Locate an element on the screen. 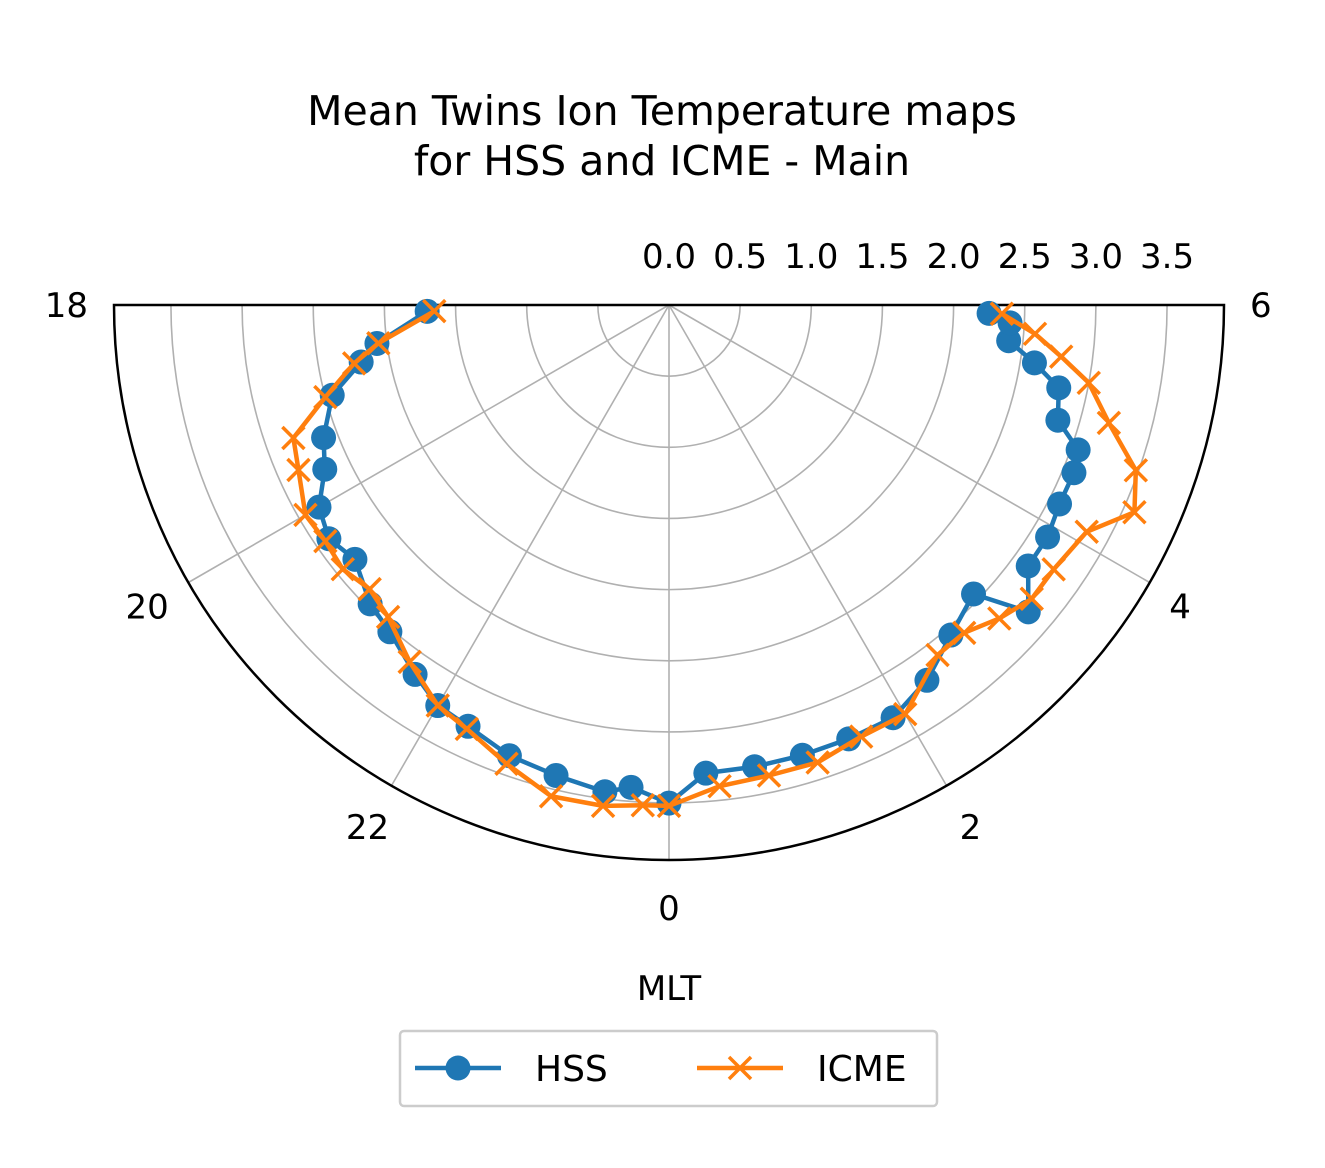 The width and height of the screenshot is (1325, 1168). r-tick-label: 1.5 is located at coordinates (882, 257).